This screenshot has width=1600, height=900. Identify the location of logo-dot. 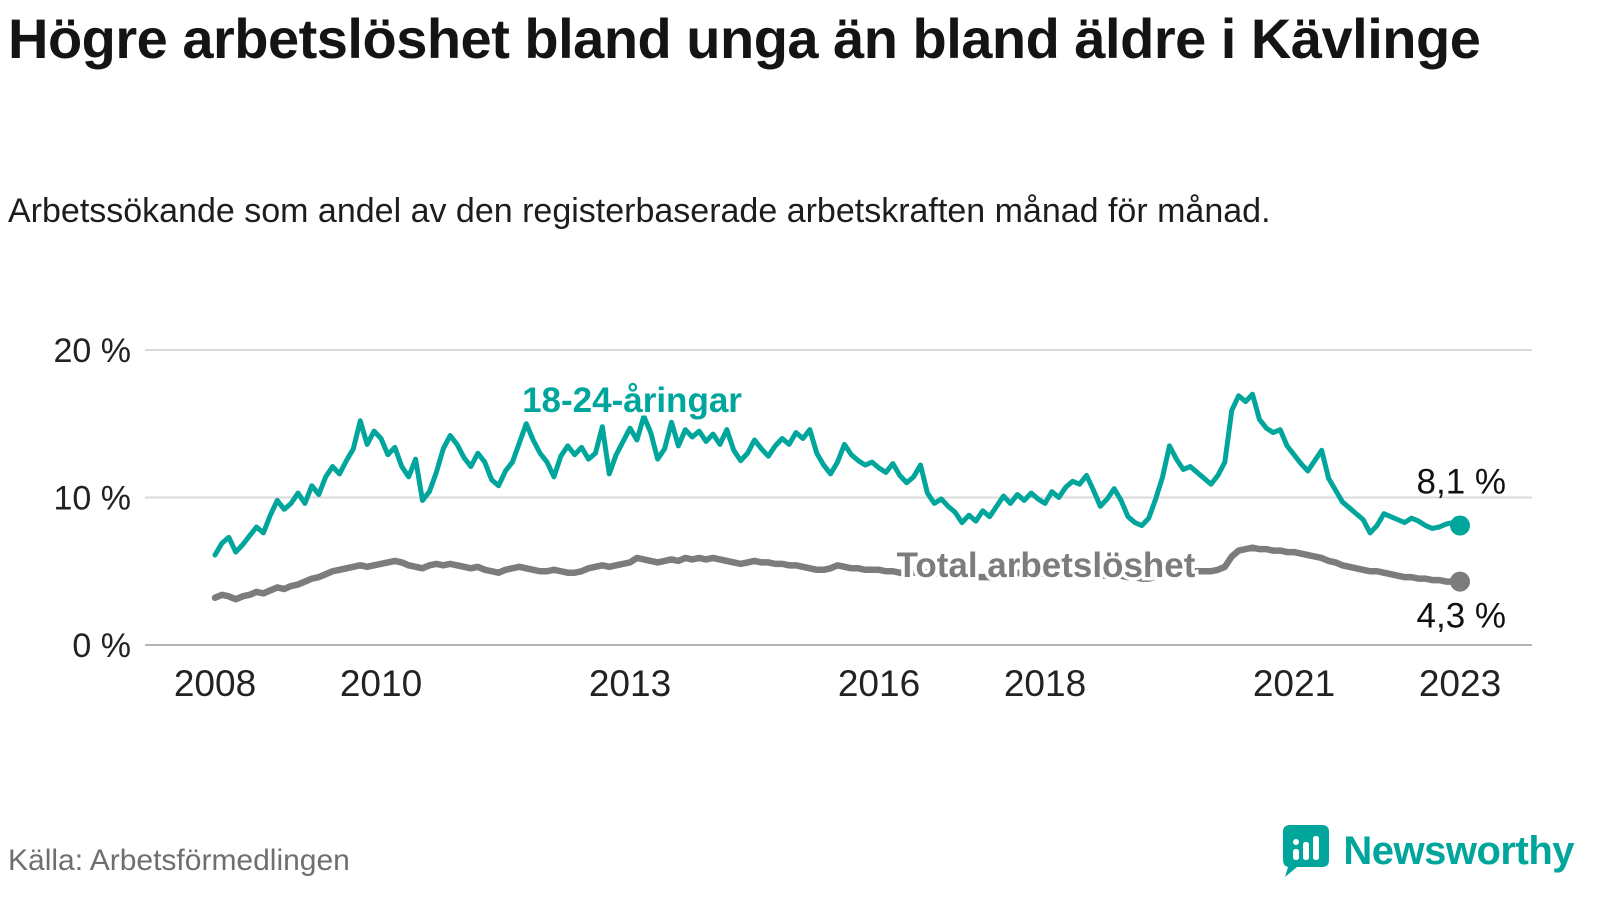
(1296, 842).